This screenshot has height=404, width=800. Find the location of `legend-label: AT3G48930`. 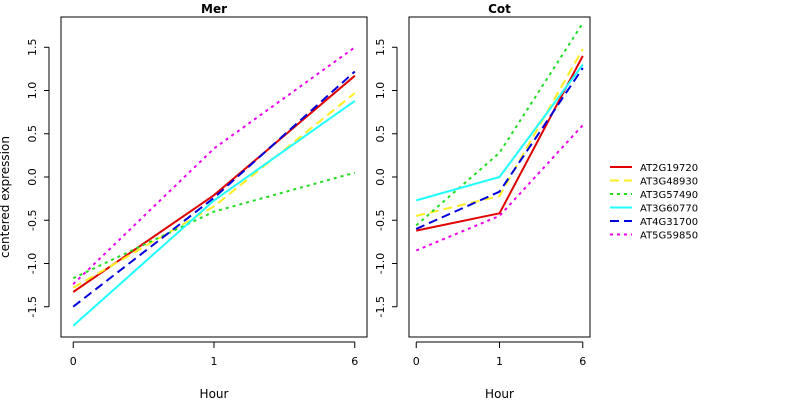

legend-label: AT3G48930 is located at coordinates (669, 182).